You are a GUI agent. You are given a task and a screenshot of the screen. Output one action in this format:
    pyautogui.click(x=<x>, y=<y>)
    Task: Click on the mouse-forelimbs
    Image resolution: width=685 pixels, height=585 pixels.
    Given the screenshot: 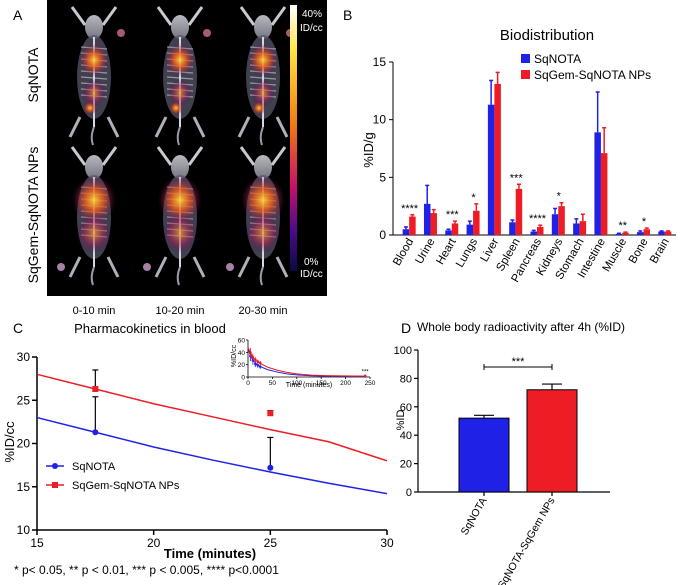 What is the action you would take?
    pyautogui.click(x=94, y=156)
    